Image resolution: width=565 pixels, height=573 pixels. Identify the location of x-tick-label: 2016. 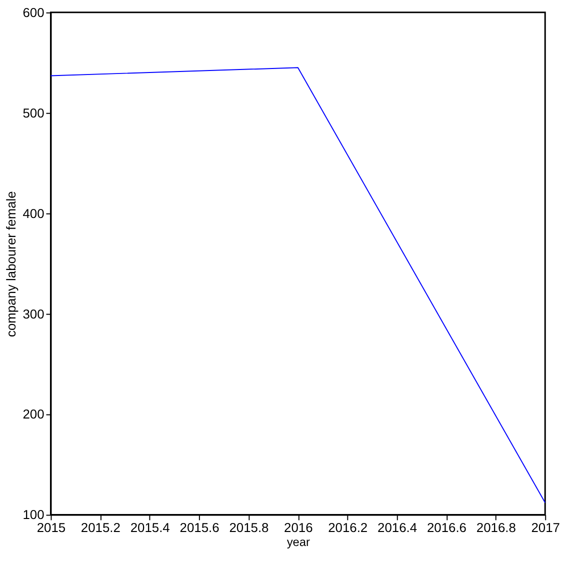
(298, 528).